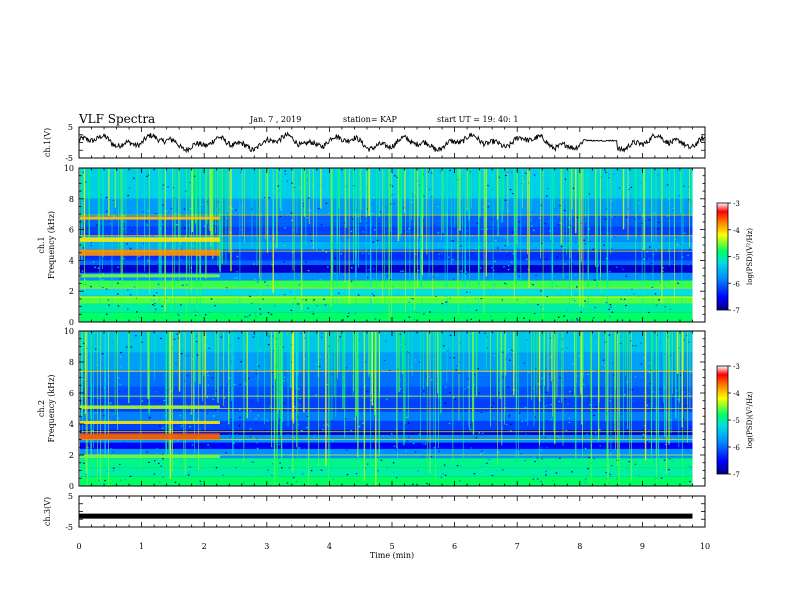 This screenshot has width=792, height=612. What do you see at coordinates (386, 231) in the screenshot?
I see `freq-band` at bounding box center [386, 231].